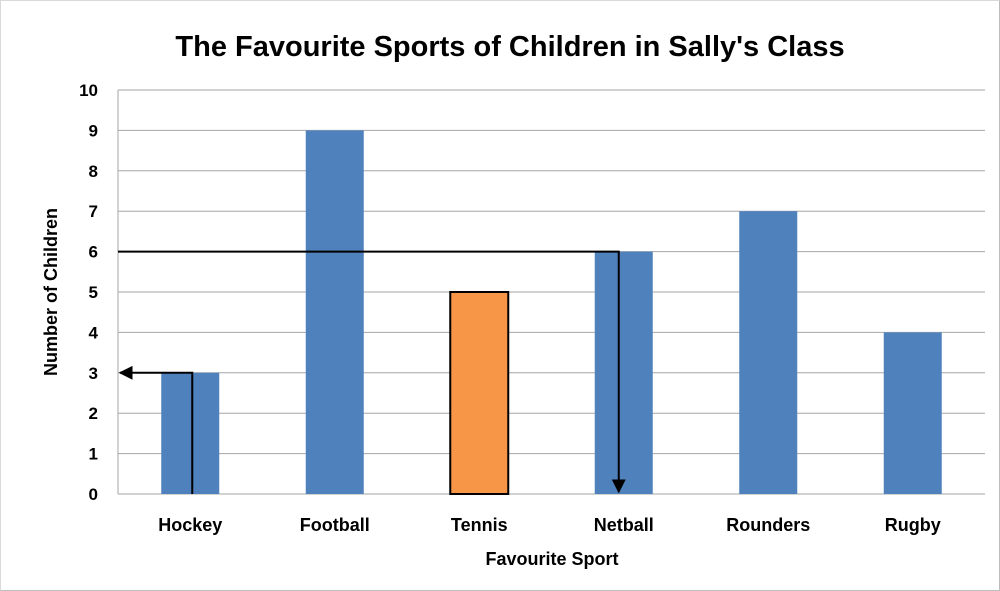 The height and width of the screenshot is (591, 1000). Describe the element at coordinates (93, 454) in the screenshot. I see `y-tick-label: 1` at that location.